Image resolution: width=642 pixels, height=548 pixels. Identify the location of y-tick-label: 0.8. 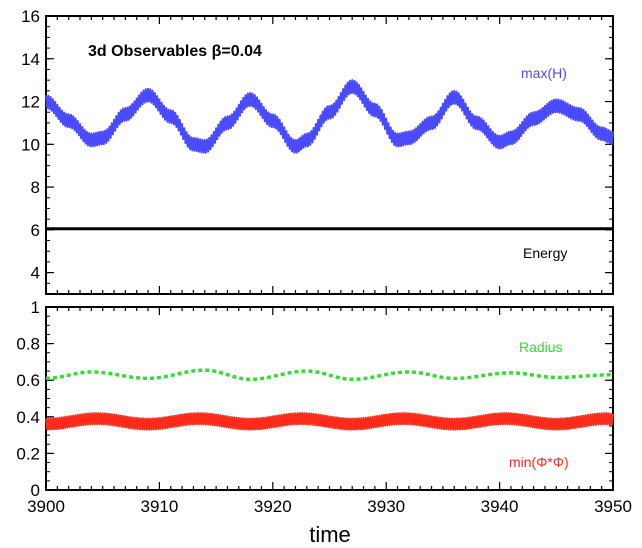
(28, 344).